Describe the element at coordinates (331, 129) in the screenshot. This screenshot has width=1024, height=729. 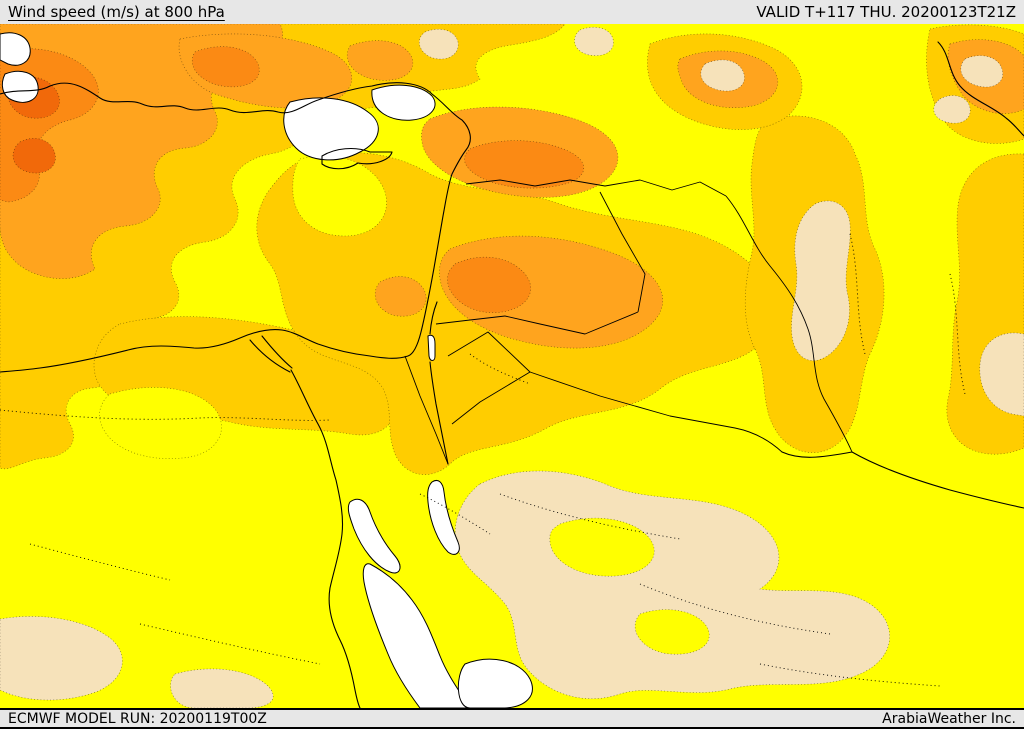
I see `sea-mediterranean-cyprus` at that location.